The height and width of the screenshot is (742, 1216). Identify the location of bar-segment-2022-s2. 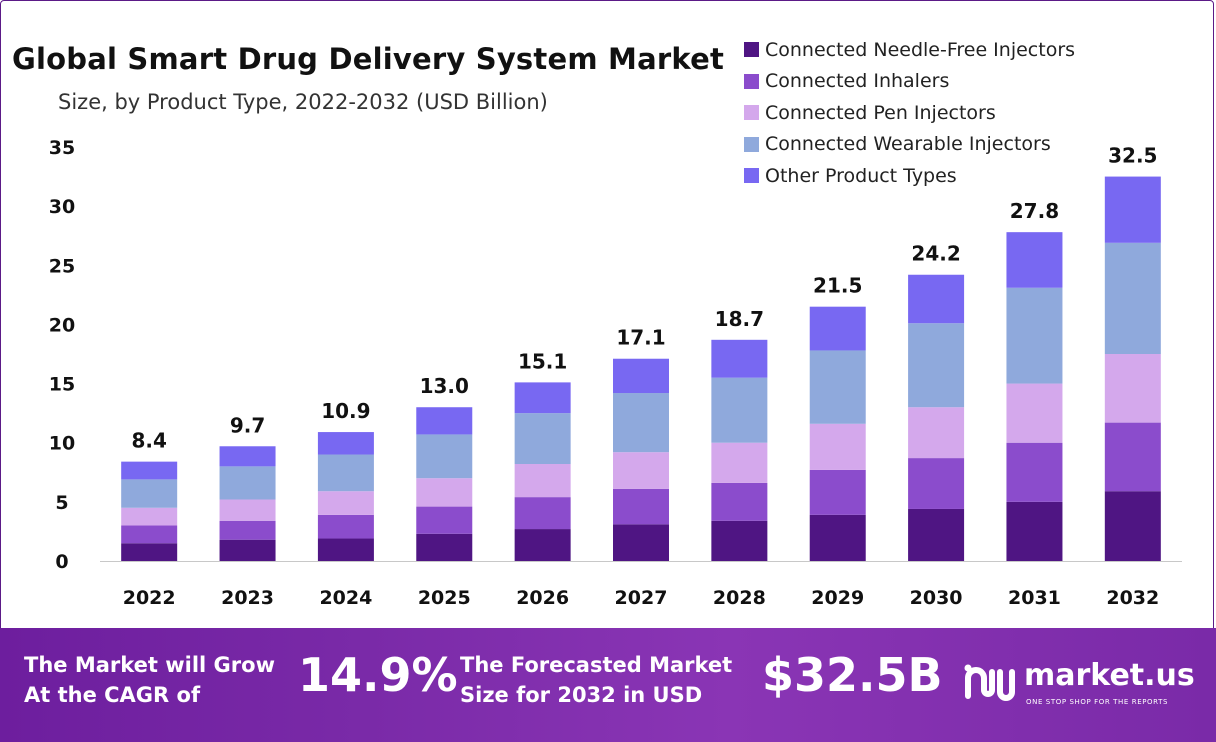
(149, 516).